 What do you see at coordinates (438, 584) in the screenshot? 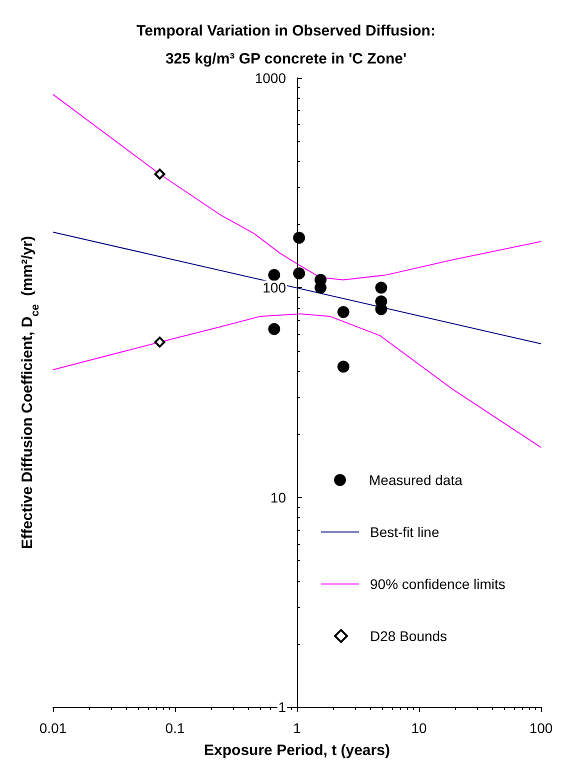
I see `legend-label: 90% confidence limits` at bounding box center [438, 584].